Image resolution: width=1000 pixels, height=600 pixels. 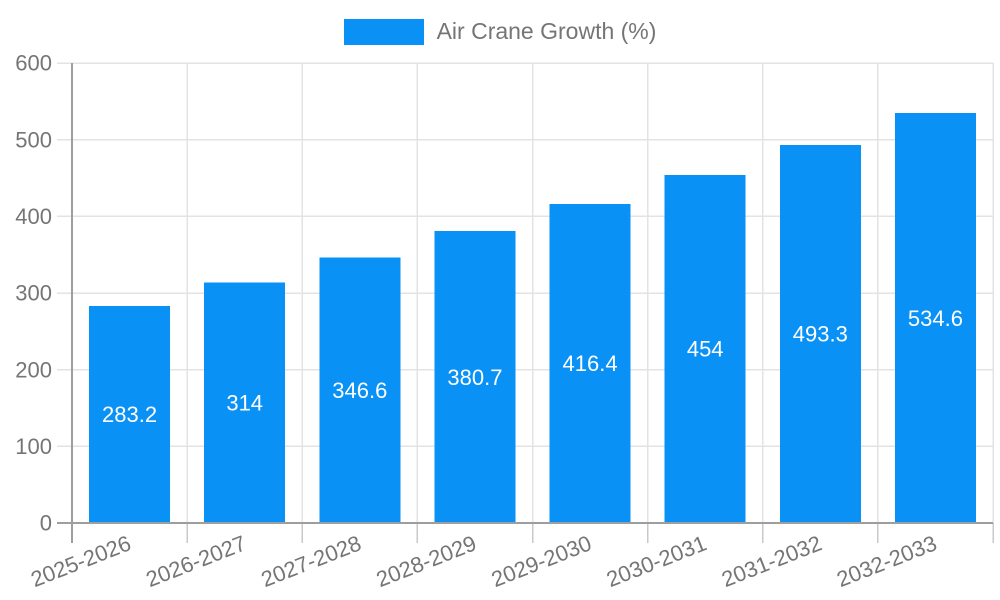 What do you see at coordinates (771, 561) in the screenshot?
I see `x-tick-label: 2031-2032` at bounding box center [771, 561].